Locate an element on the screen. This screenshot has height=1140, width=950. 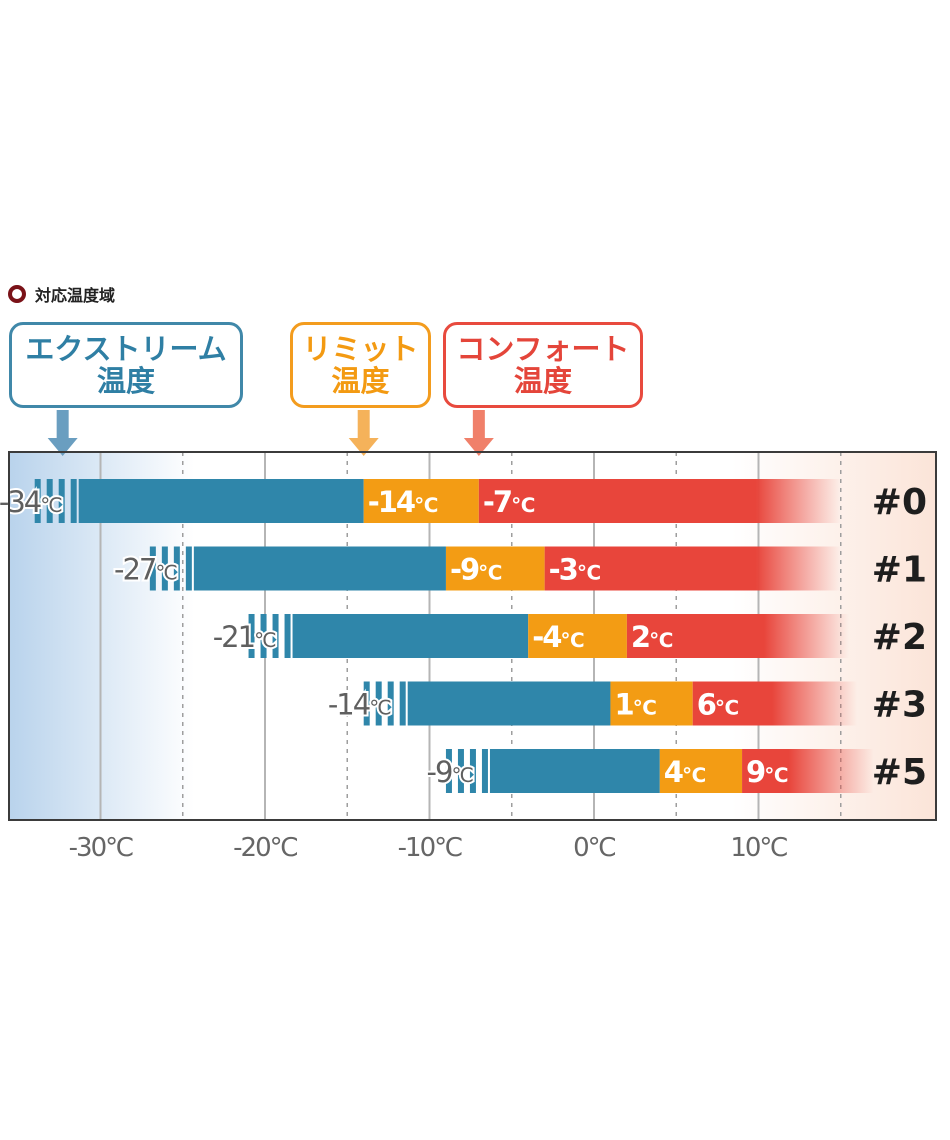
callout-label: エクストリーム is located at coordinates (126, 349).